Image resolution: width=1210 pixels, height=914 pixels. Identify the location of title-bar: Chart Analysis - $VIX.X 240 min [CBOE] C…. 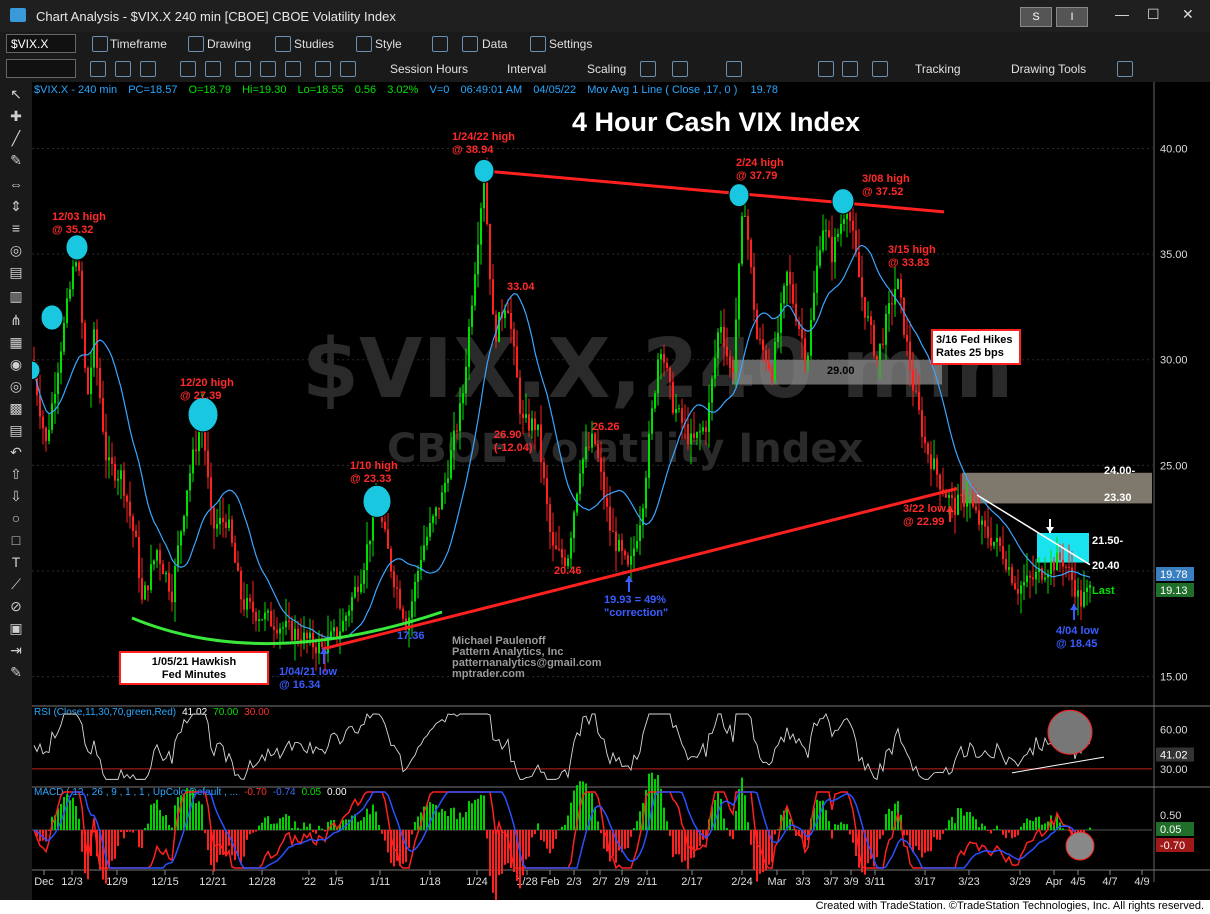
(605, 16).